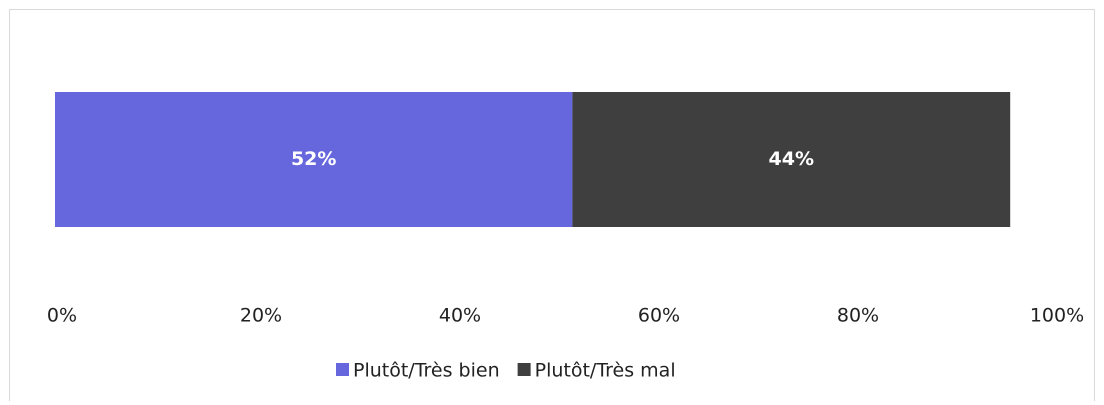  What do you see at coordinates (605, 371) in the screenshot?
I see `legend-label: Plutôt/Très mal` at bounding box center [605, 371].